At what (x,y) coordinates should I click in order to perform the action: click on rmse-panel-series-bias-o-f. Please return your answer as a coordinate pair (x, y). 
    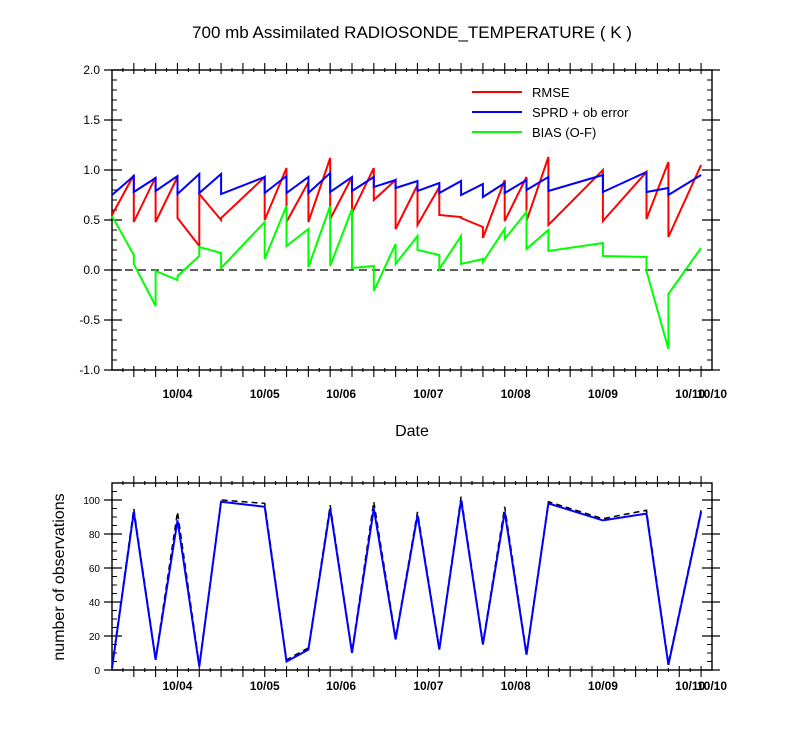
    Looking at the image, I should click on (406, 277).